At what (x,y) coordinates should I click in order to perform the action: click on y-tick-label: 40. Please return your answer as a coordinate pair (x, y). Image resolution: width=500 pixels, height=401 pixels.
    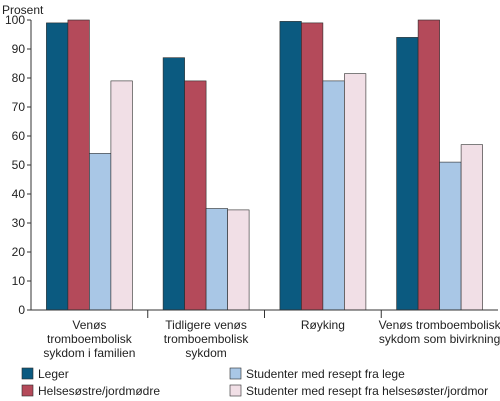
    Looking at the image, I should click on (19, 194).